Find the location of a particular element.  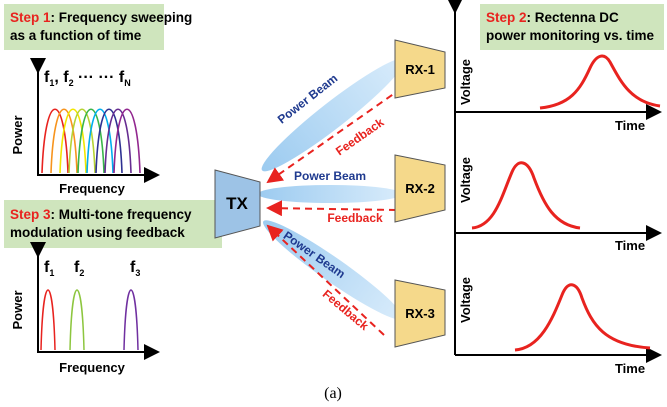

tone-label: f1 is located at coordinates (49, 268).